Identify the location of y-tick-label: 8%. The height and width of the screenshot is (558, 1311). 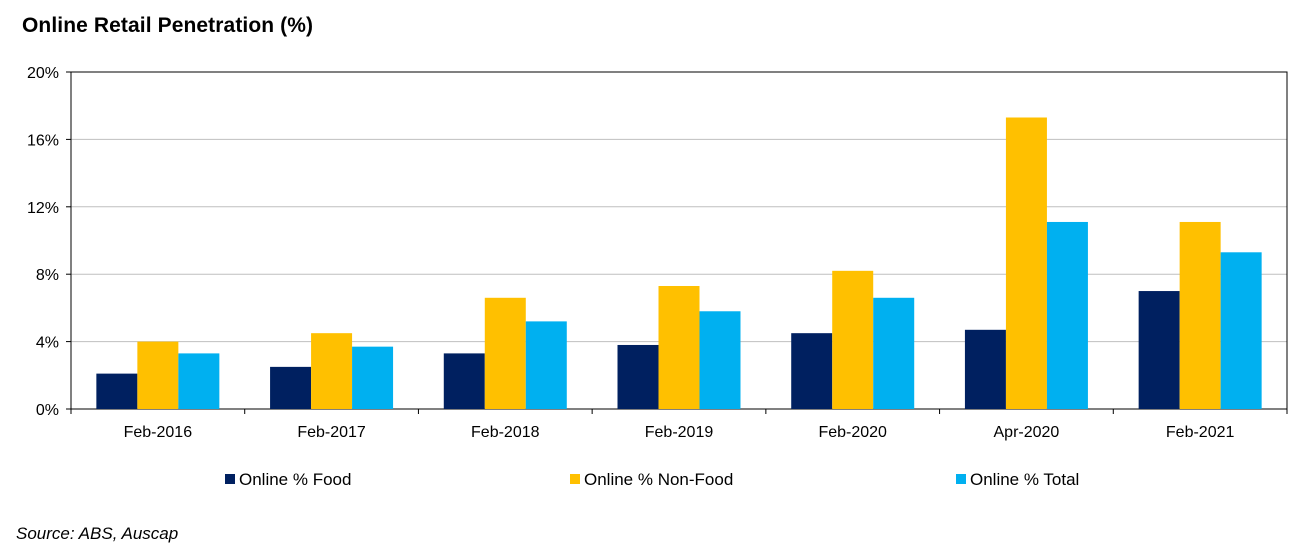
(47, 275).